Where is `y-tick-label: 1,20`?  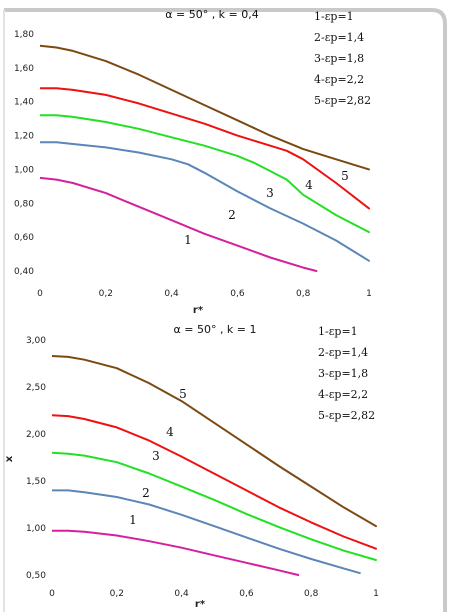
y-tick-label: 1,20 is located at coordinates (24, 137).